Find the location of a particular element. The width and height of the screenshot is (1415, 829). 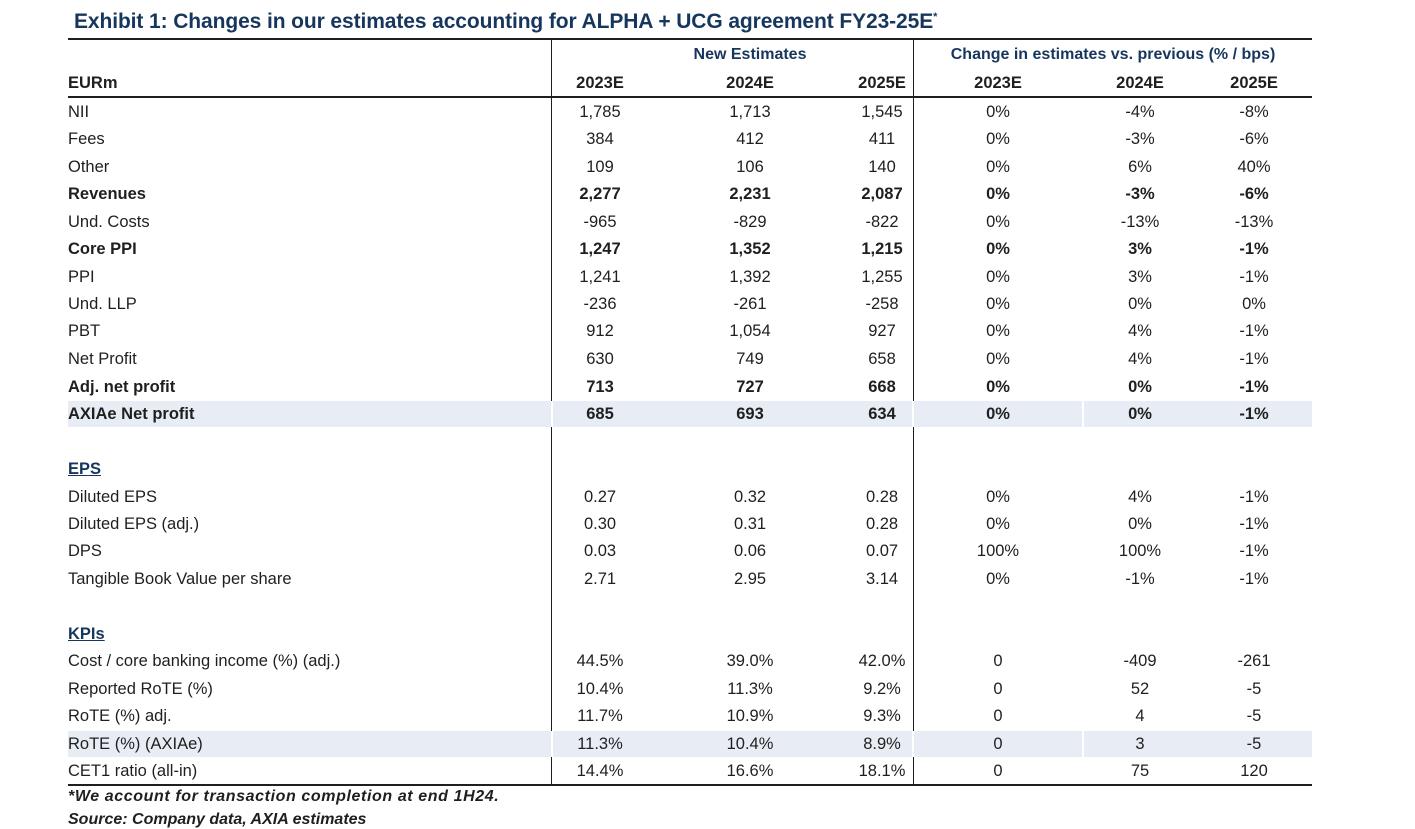

estimate-cell: 14.4% is located at coordinates (600, 771).